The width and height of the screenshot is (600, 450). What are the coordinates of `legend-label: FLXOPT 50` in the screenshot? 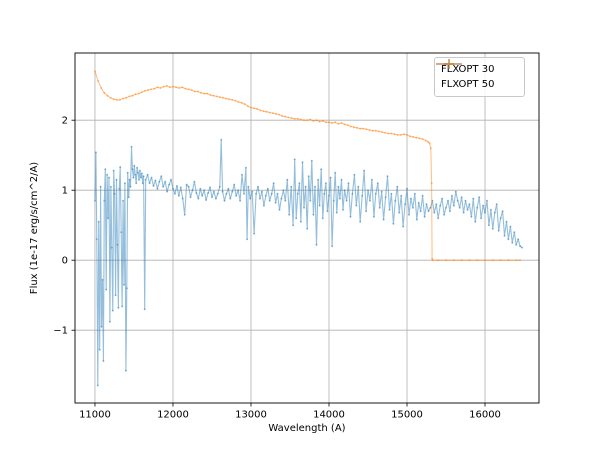 It's located at (468, 84).